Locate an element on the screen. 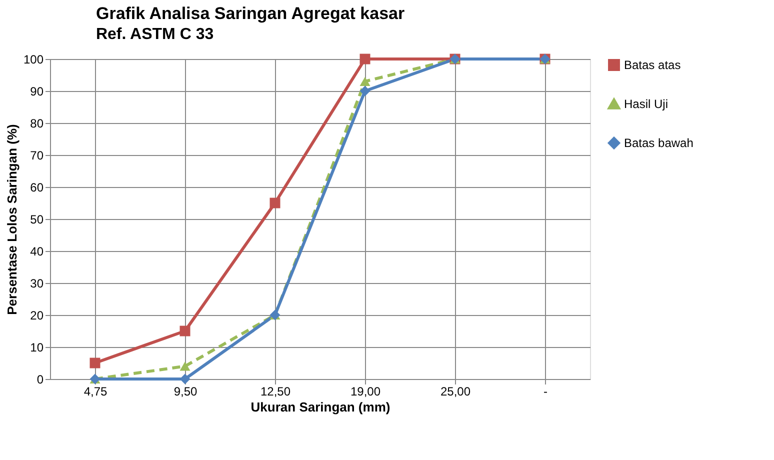  legend-label: Batas atas is located at coordinates (652, 65).